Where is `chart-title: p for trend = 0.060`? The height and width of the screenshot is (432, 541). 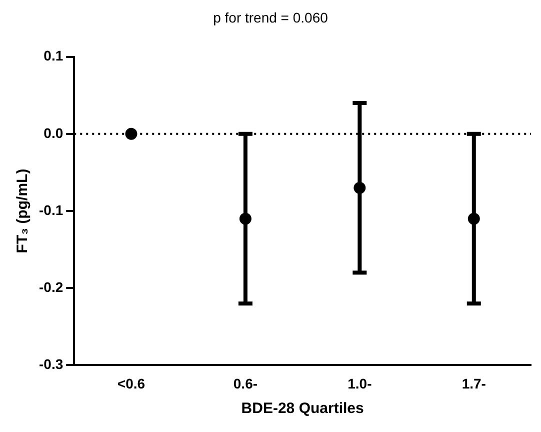 chart-title: p for trend = 0.060 is located at coordinates (270, 17).